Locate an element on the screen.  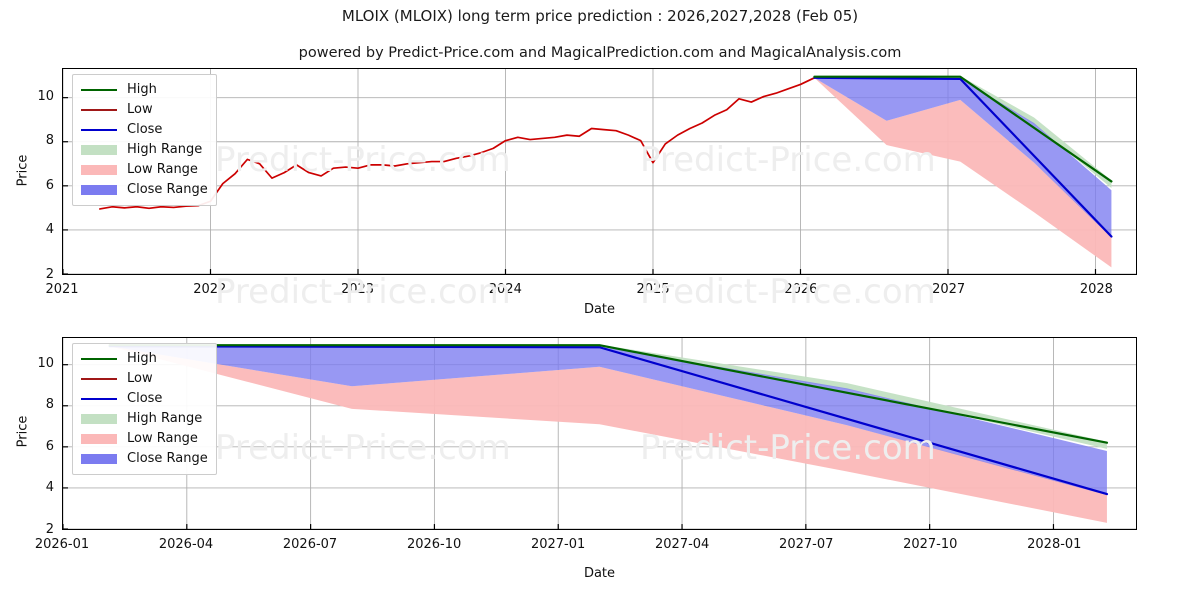
bottom-chart-legend-row-close-range: Close Range is located at coordinates (143, 459).